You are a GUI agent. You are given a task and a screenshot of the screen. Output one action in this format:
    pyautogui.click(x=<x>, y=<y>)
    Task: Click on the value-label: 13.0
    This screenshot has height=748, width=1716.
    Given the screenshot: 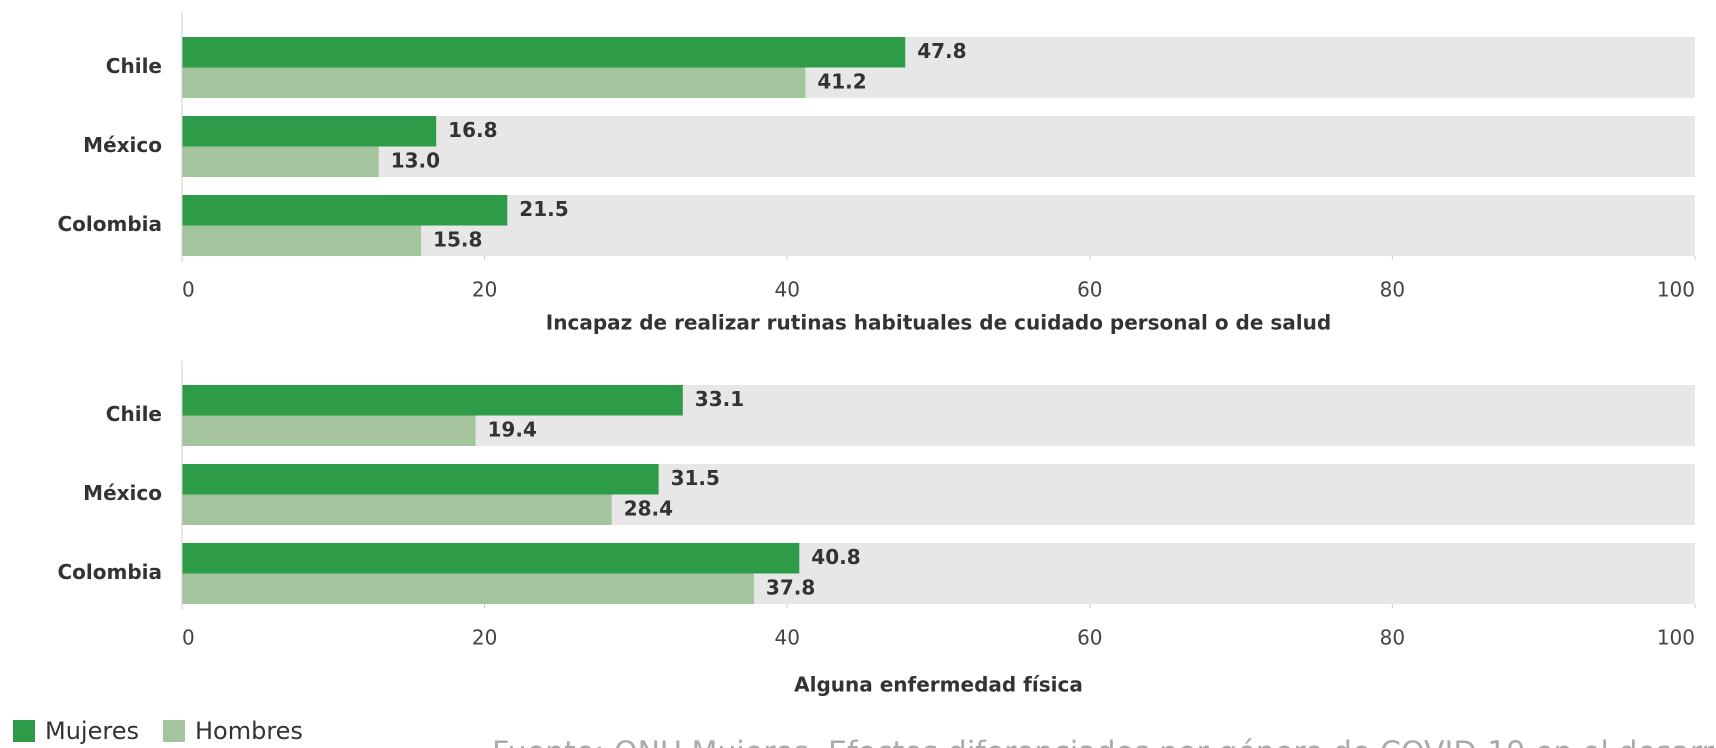 What is the action you would take?
    pyautogui.click(x=415, y=160)
    